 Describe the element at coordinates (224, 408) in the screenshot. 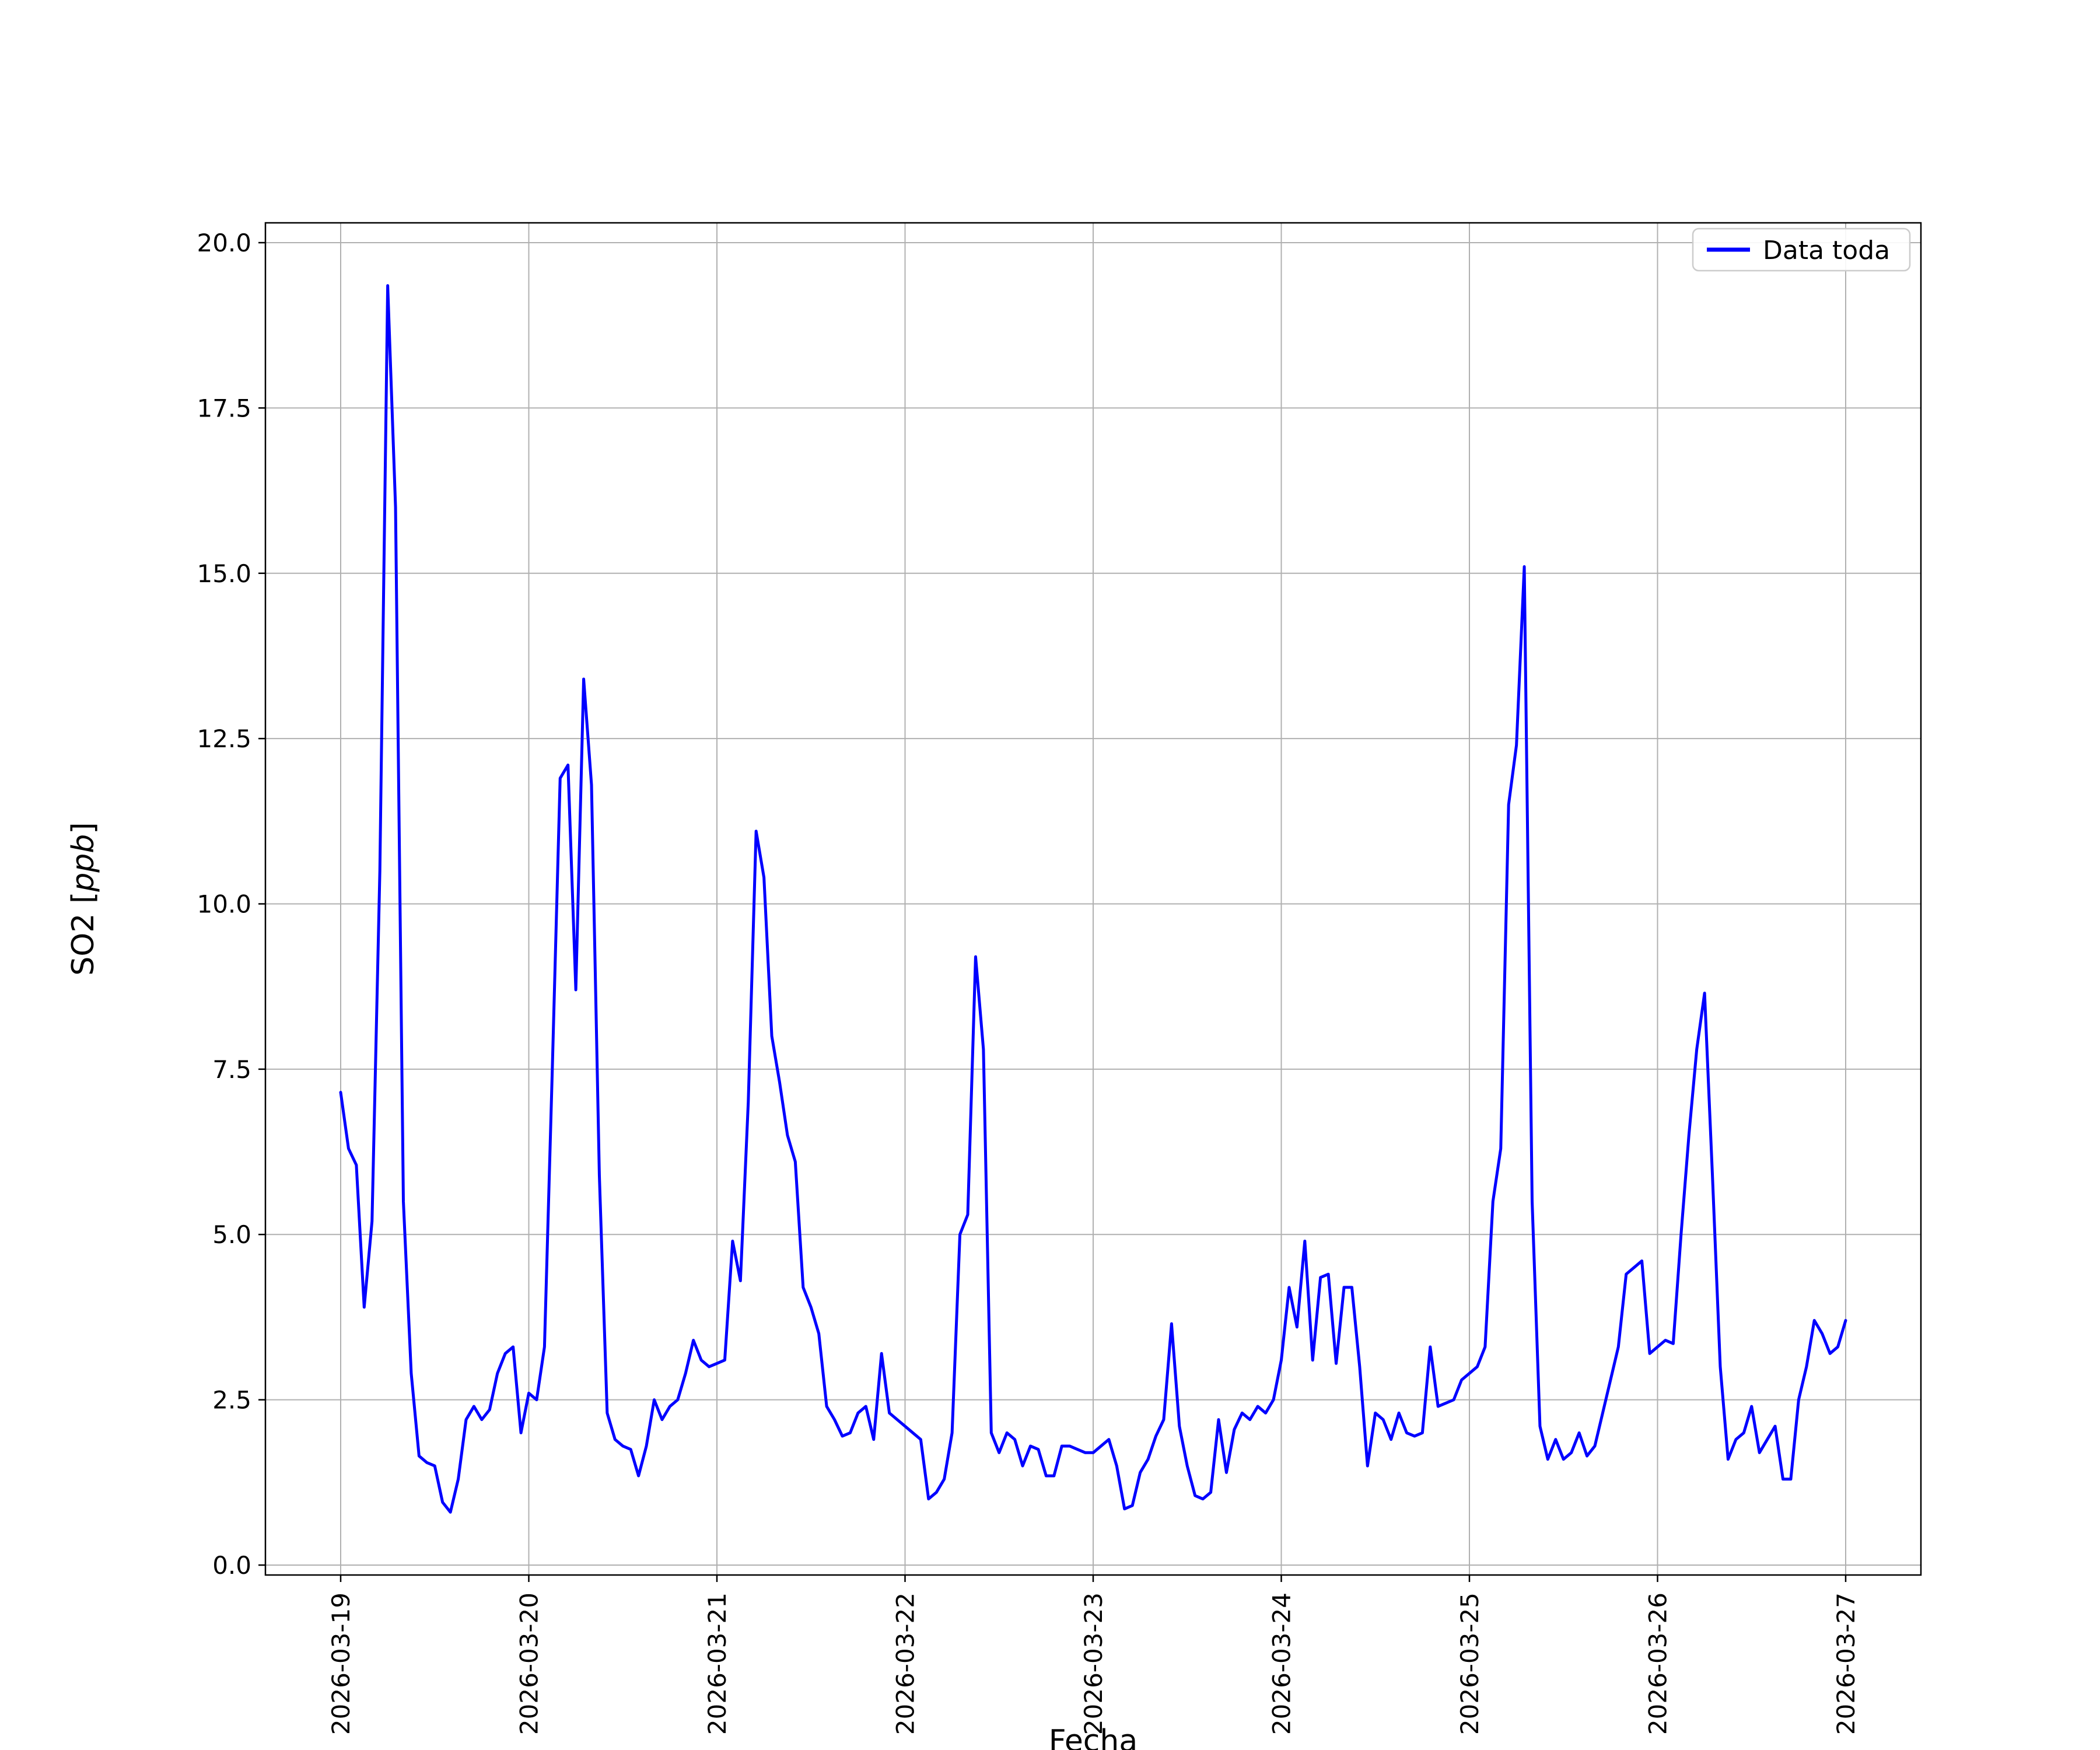

I see `y-tick-label: 17.5` at that location.